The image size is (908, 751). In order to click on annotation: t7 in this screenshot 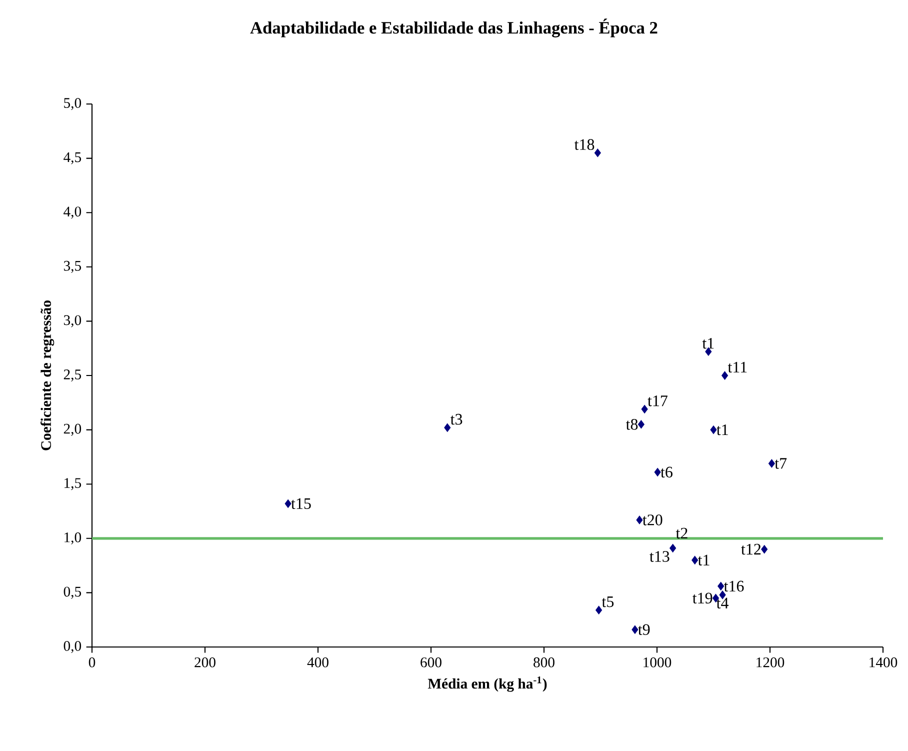, I will do `click(780, 463)`.